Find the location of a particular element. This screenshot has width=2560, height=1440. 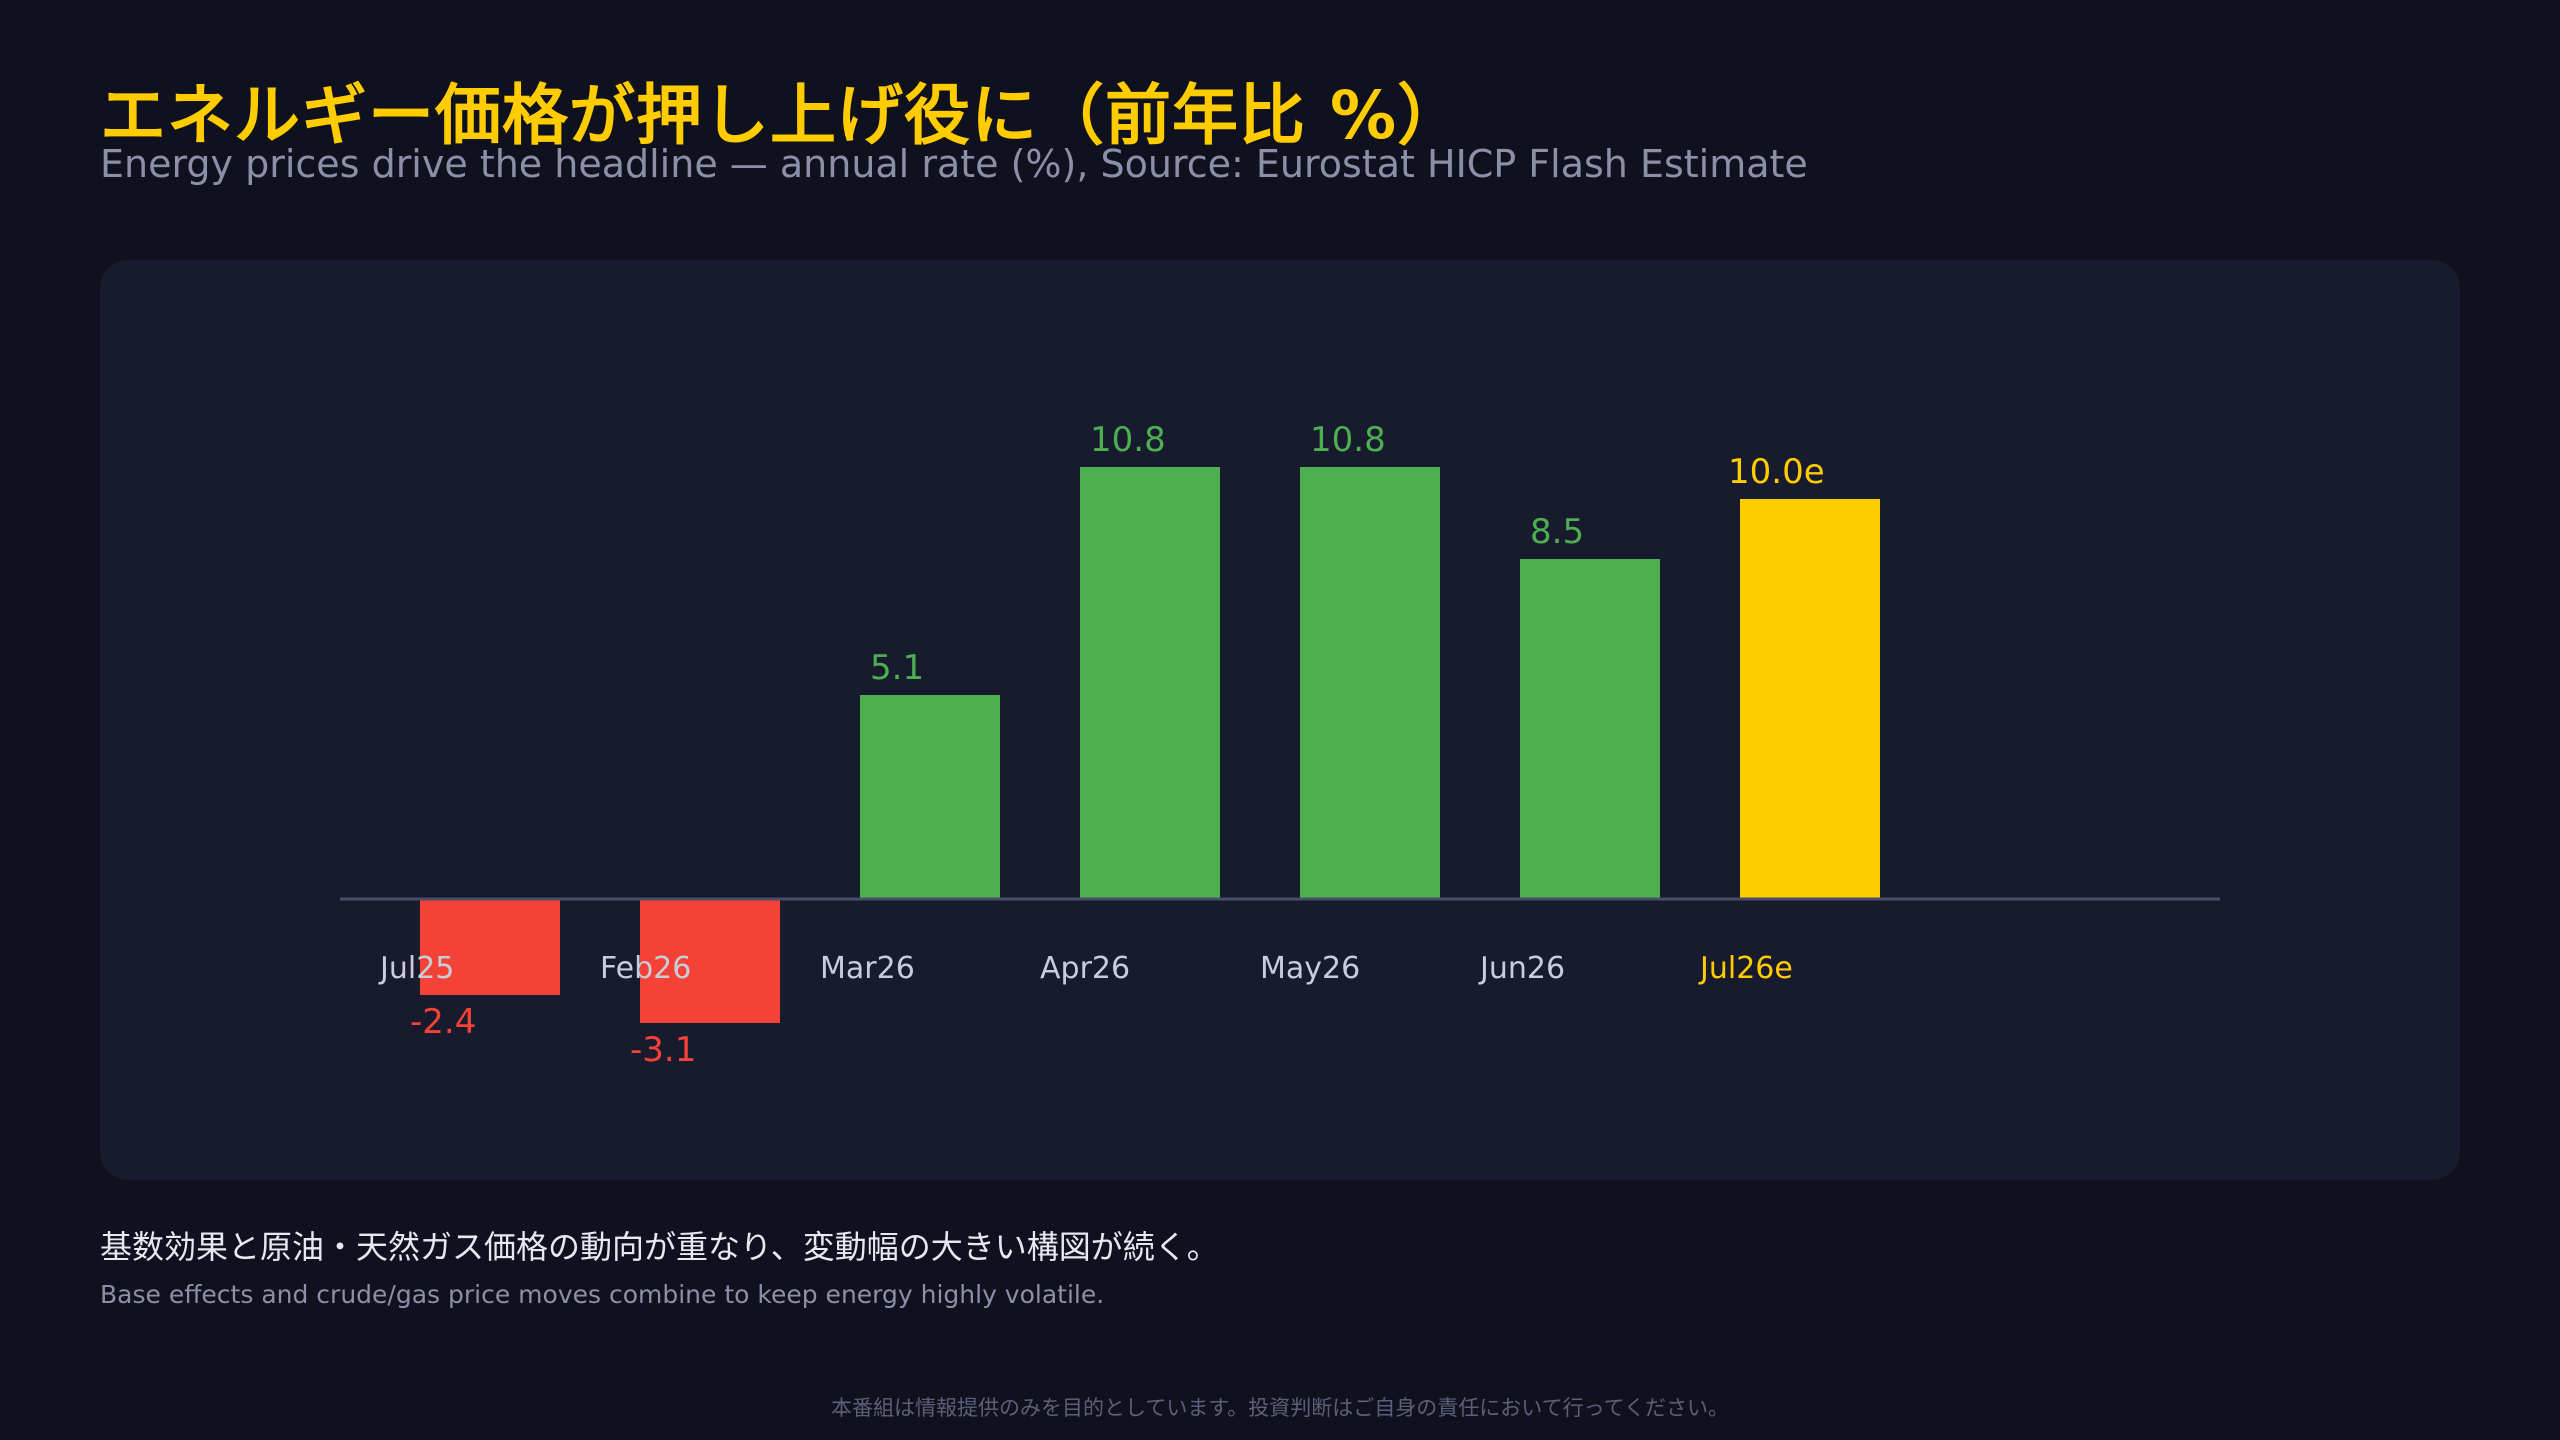

value-label-may26: 10.8 is located at coordinates (1348, 440).